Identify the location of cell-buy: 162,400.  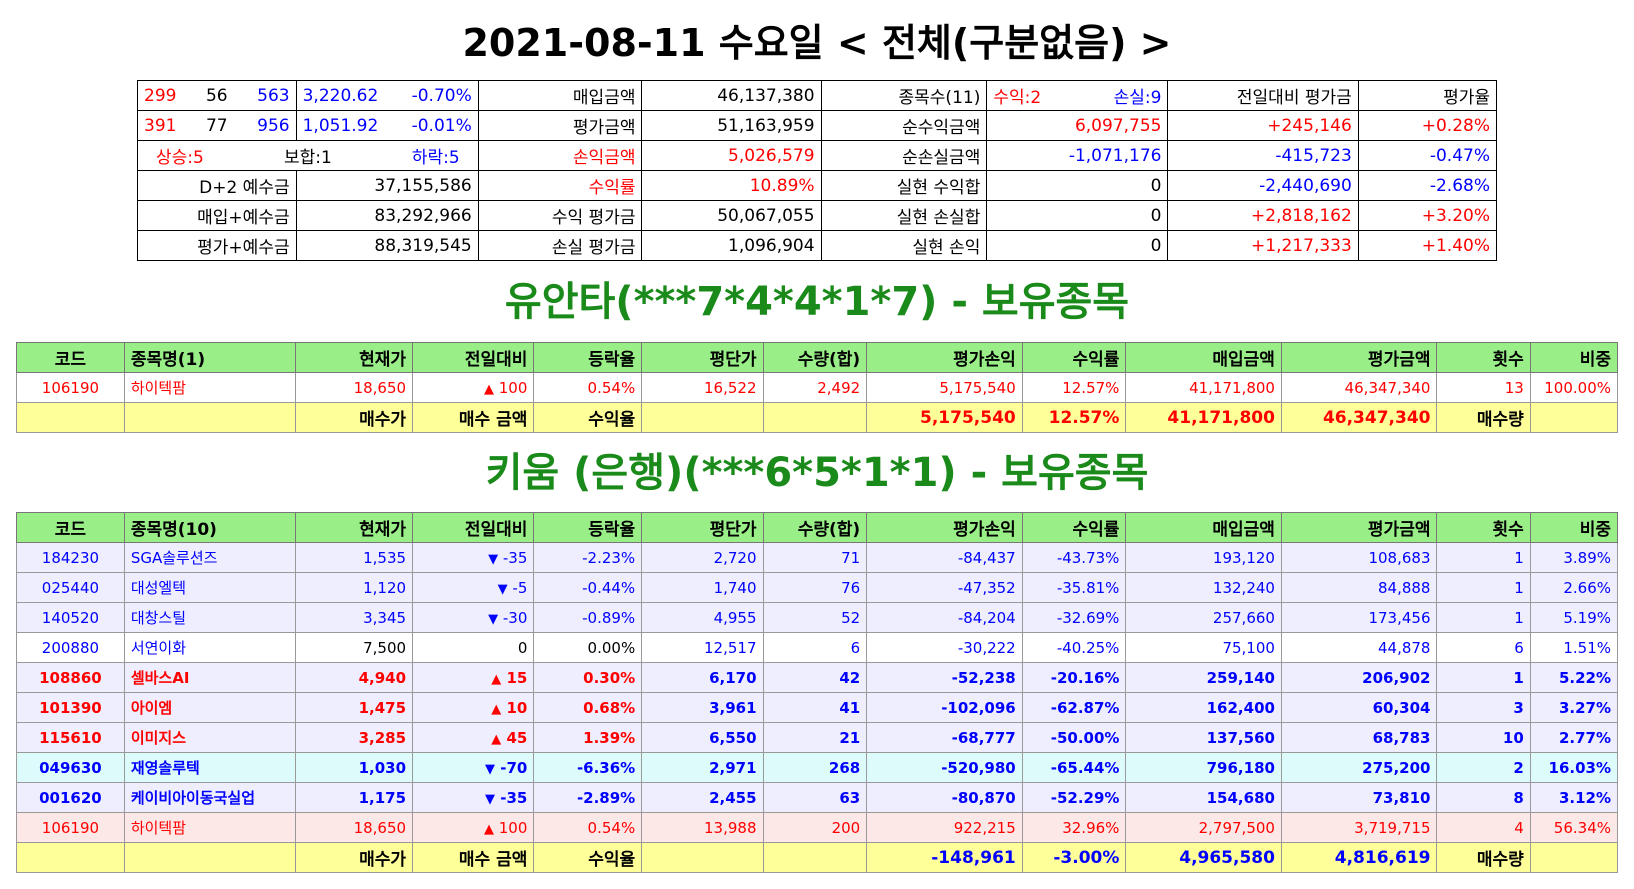
(1203, 707).